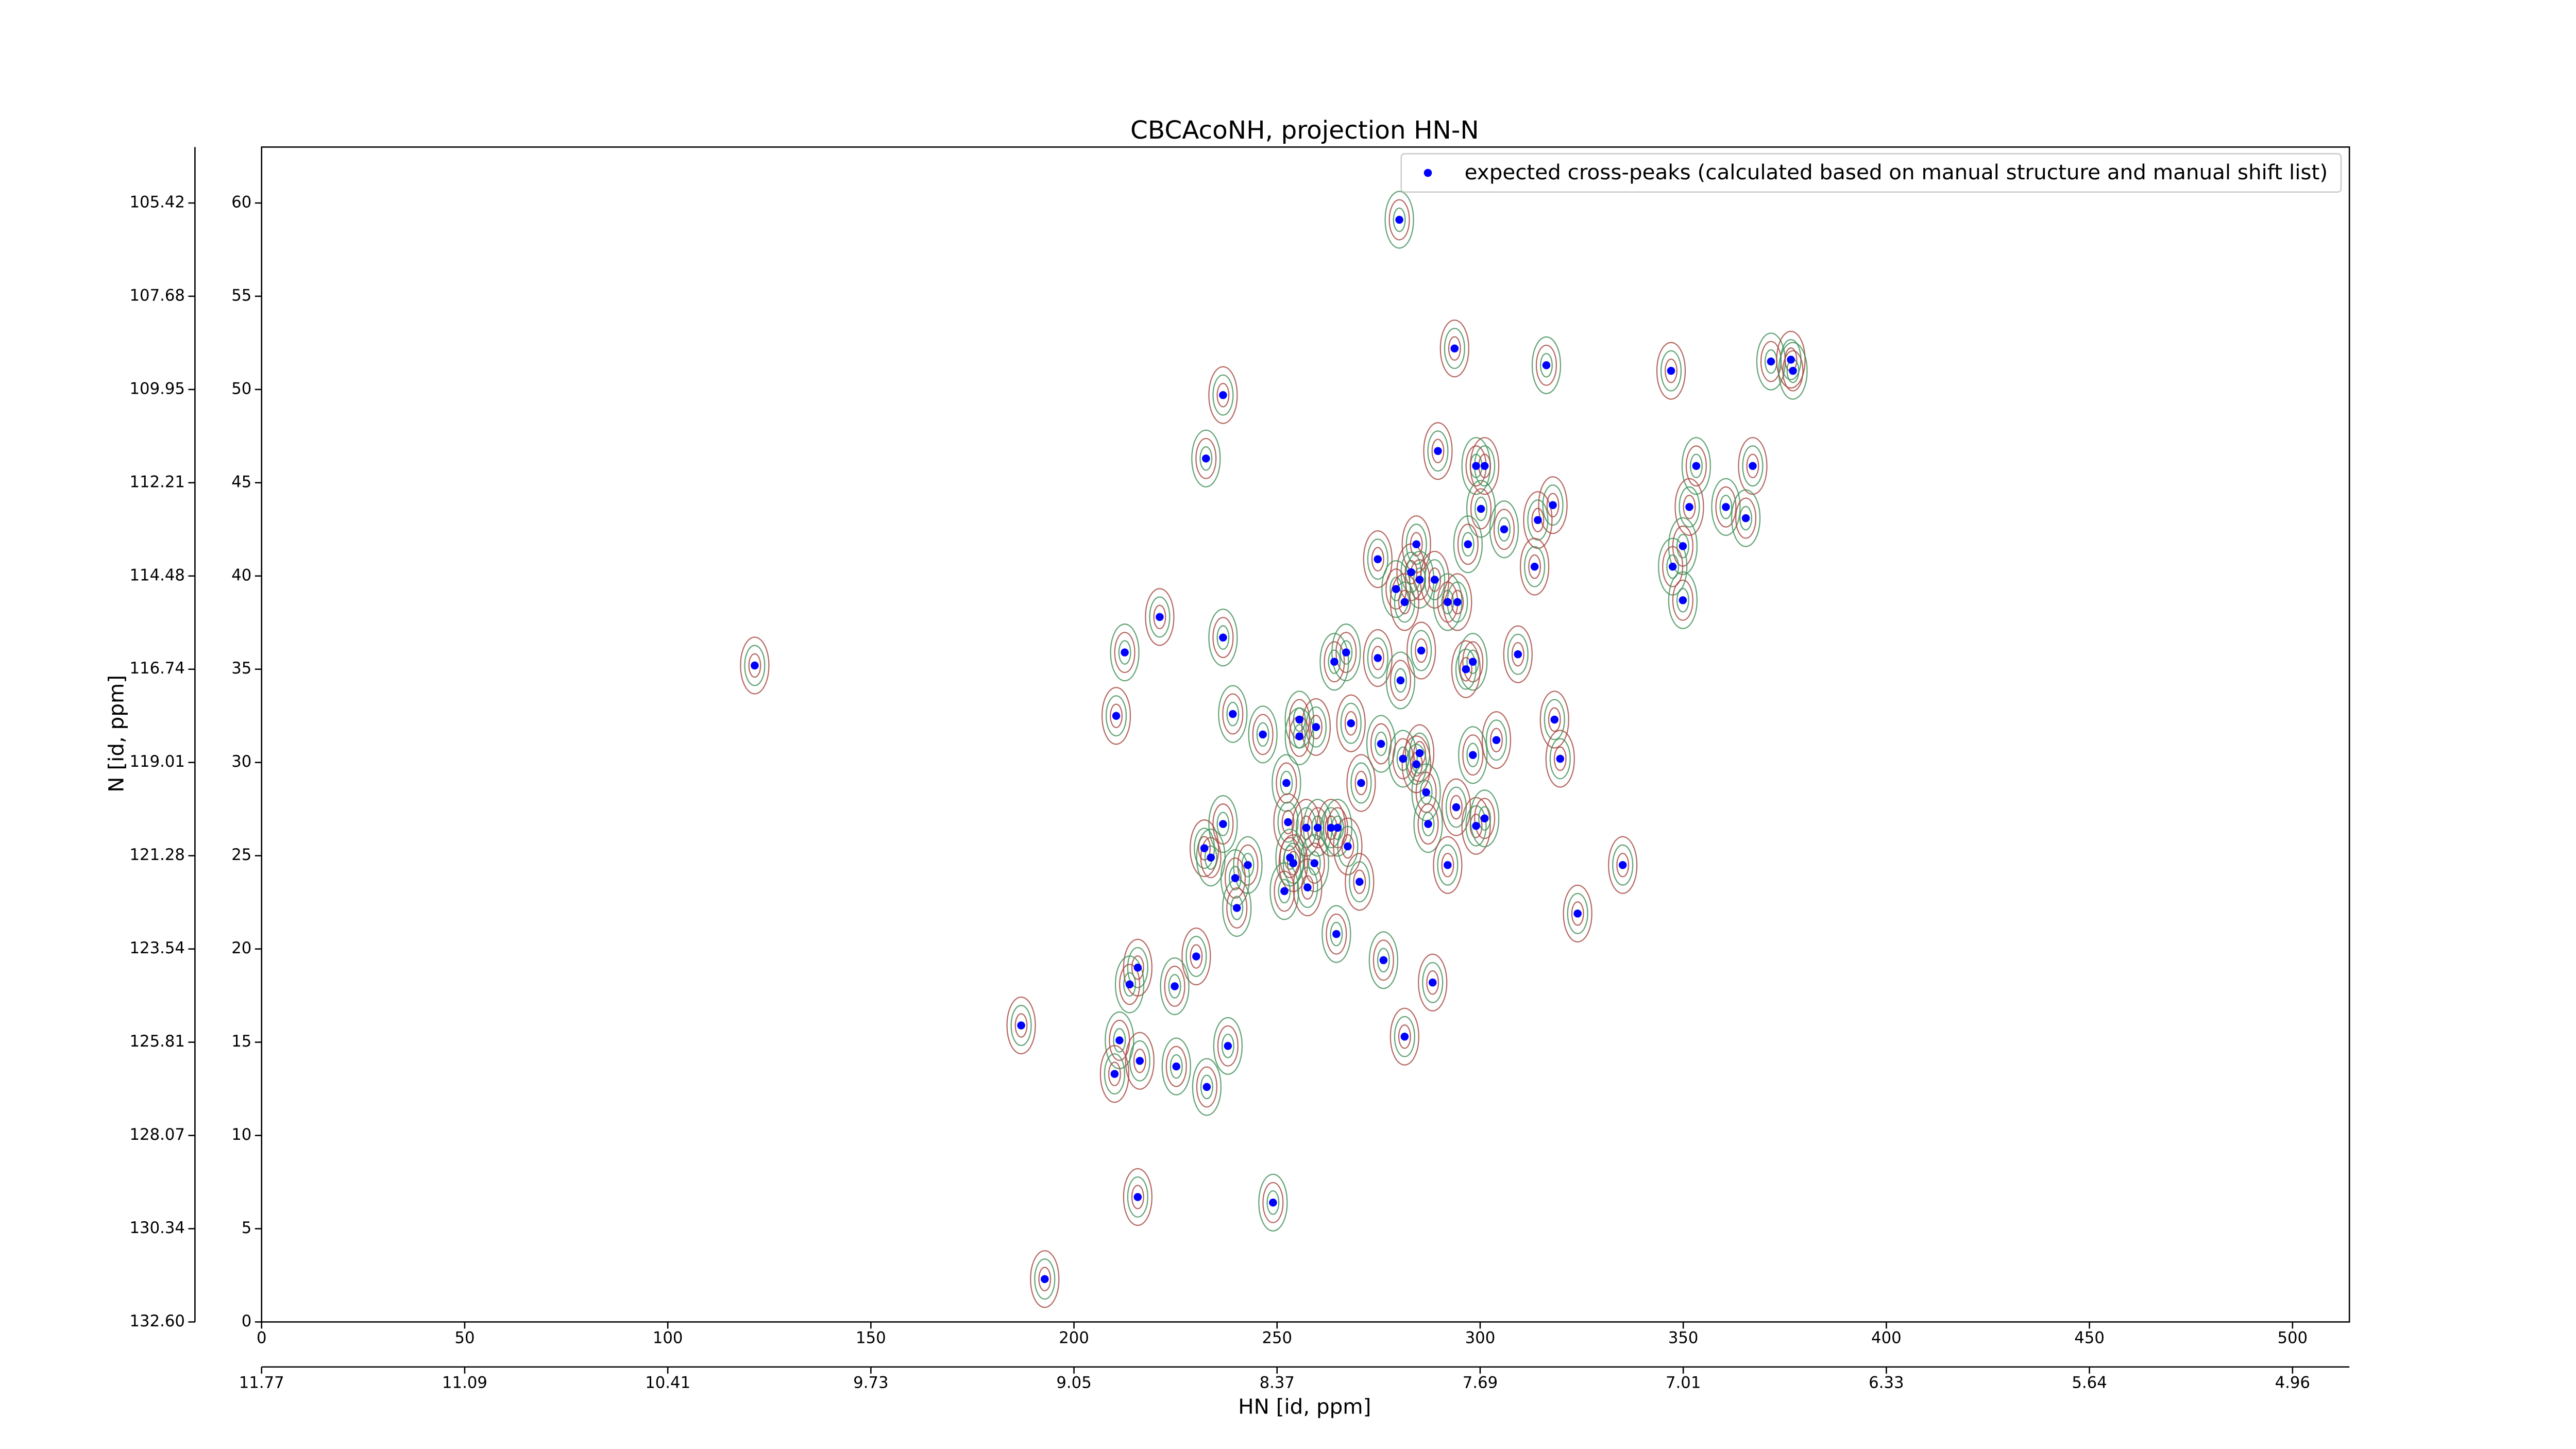 This screenshot has width=2576, height=1449. What do you see at coordinates (667, 1383) in the screenshot?
I see `x2-tick-label: 10.41` at bounding box center [667, 1383].